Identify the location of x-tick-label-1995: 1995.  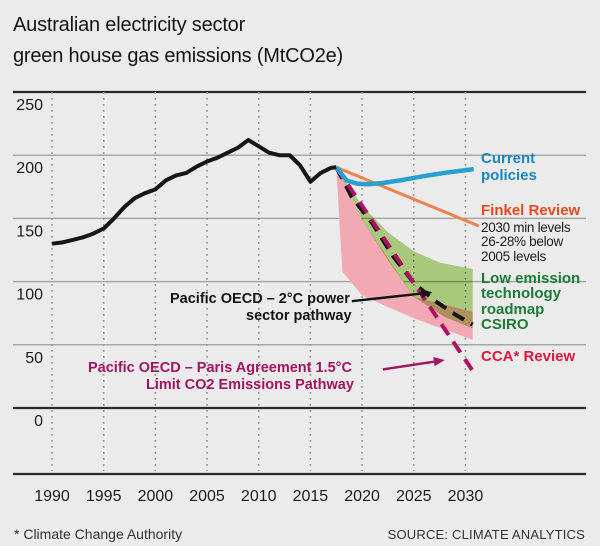
(104, 496).